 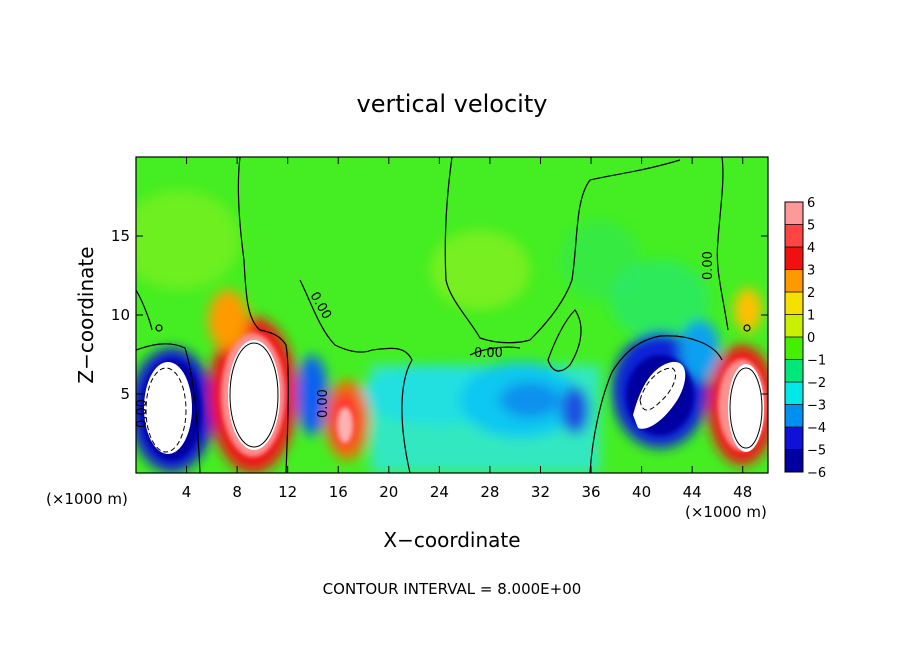 What do you see at coordinates (816, 383) in the screenshot?
I see `colorbar-label: −2` at bounding box center [816, 383].